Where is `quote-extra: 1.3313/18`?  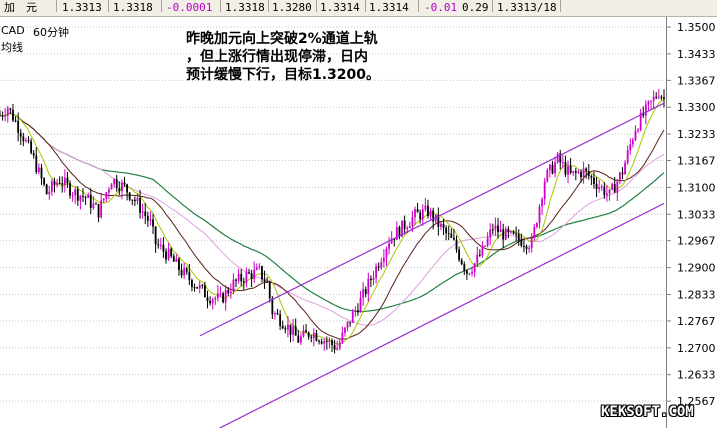
quote-extra: 1.3313/18 is located at coordinates (527, 7).